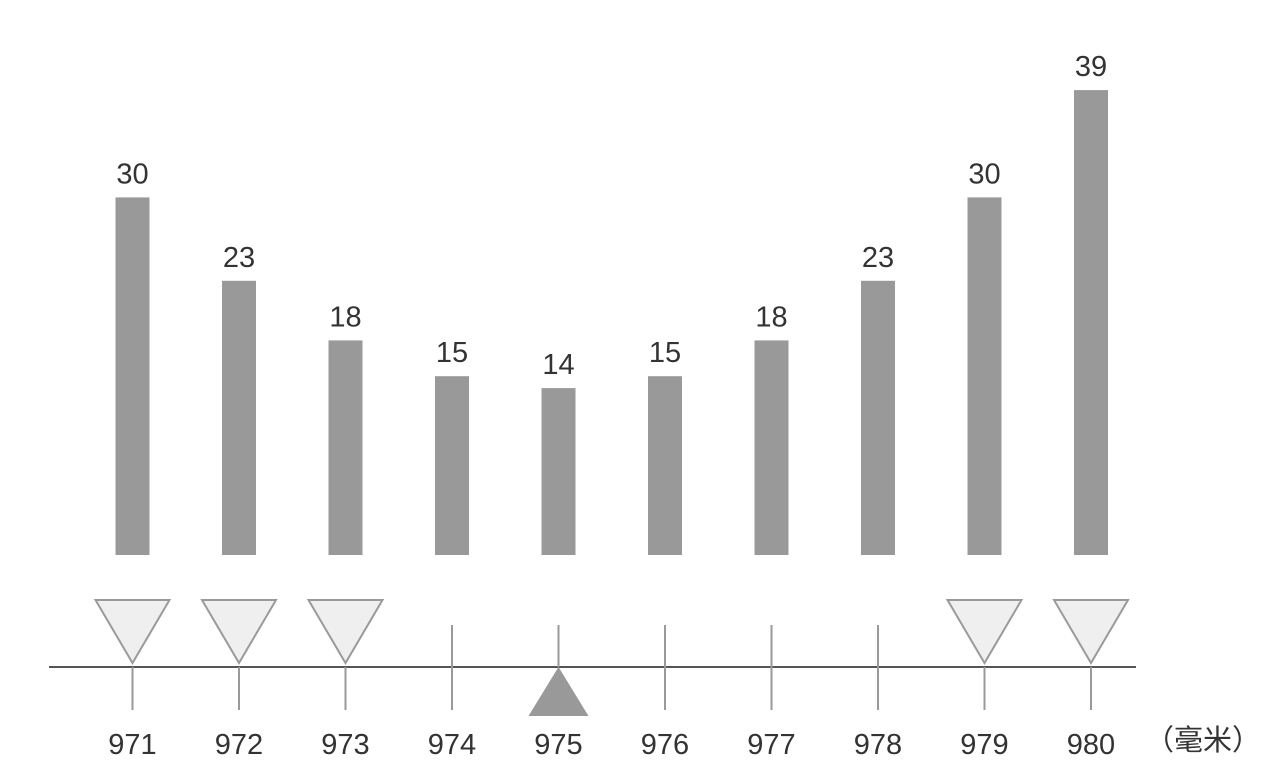 The height and width of the screenshot is (781, 1274). I want to click on tick-label-979: 979, so click(984, 745).